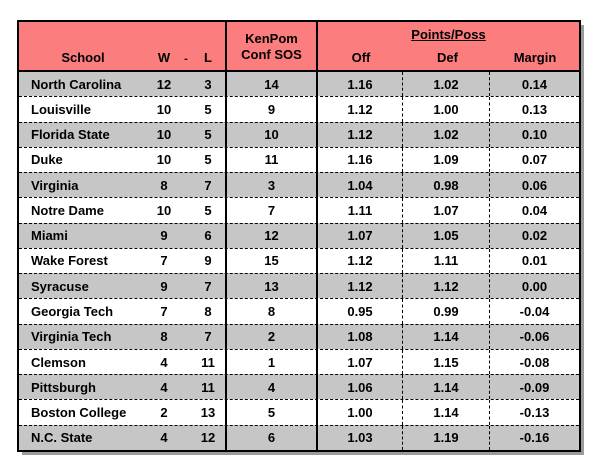 Image resolution: width=600 pixels, height=476 pixels. What do you see at coordinates (359, 437) in the screenshot?
I see `off-value: 1.03` at bounding box center [359, 437].